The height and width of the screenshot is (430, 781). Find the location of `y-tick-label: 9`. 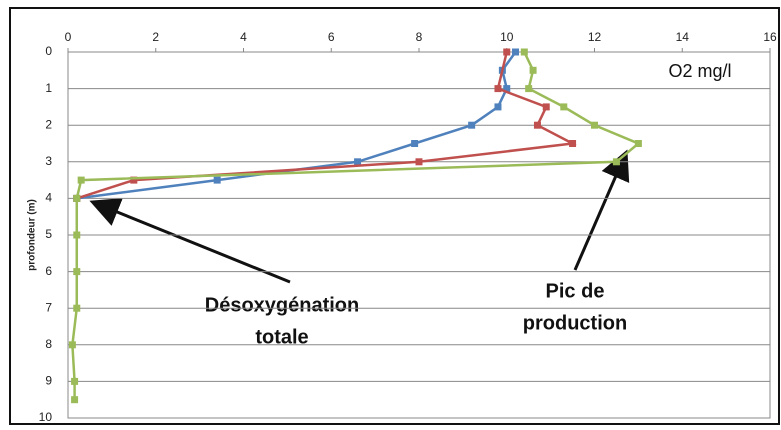

y-tick-label: 9 is located at coordinates (48, 381).